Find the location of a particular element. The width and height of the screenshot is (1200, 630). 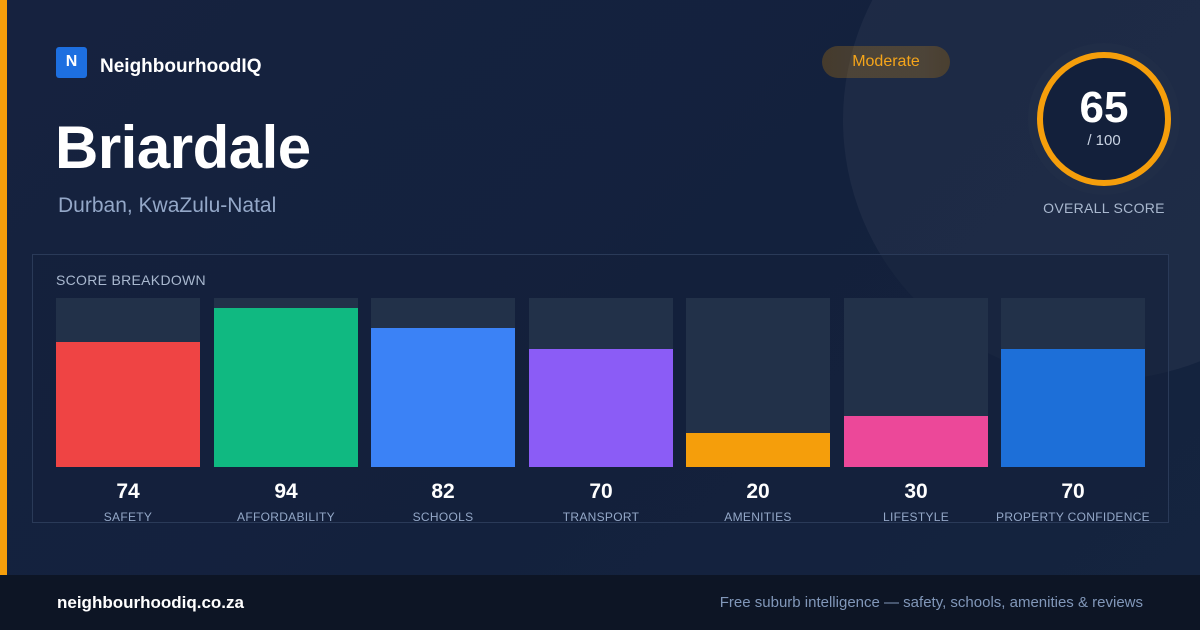

bar-label: SCHOOLS is located at coordinates (443, 517).